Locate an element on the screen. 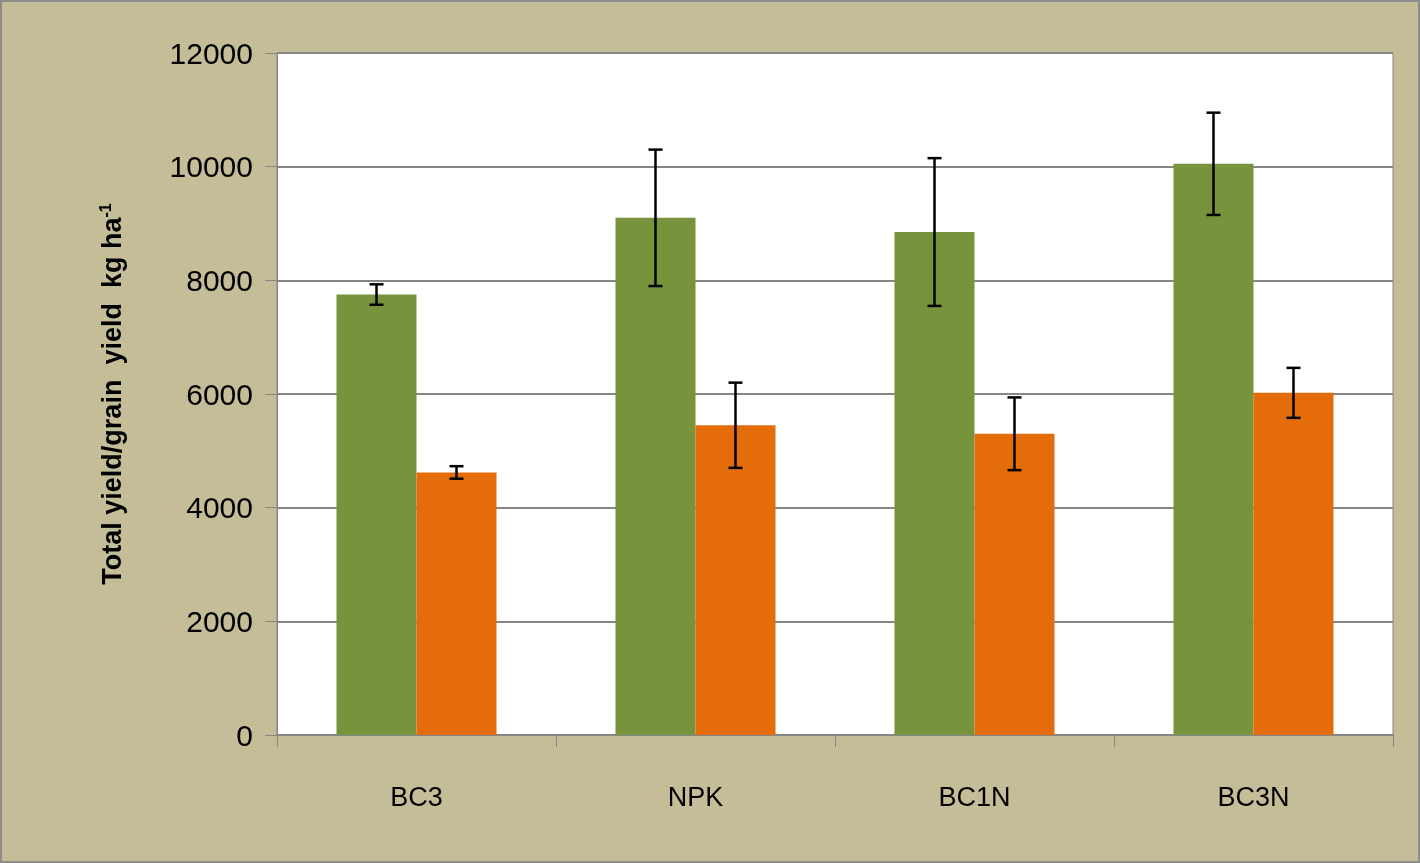 The image size is (1420, 863). x-tick-label: BC3N is located at coordinates (1253, 796).